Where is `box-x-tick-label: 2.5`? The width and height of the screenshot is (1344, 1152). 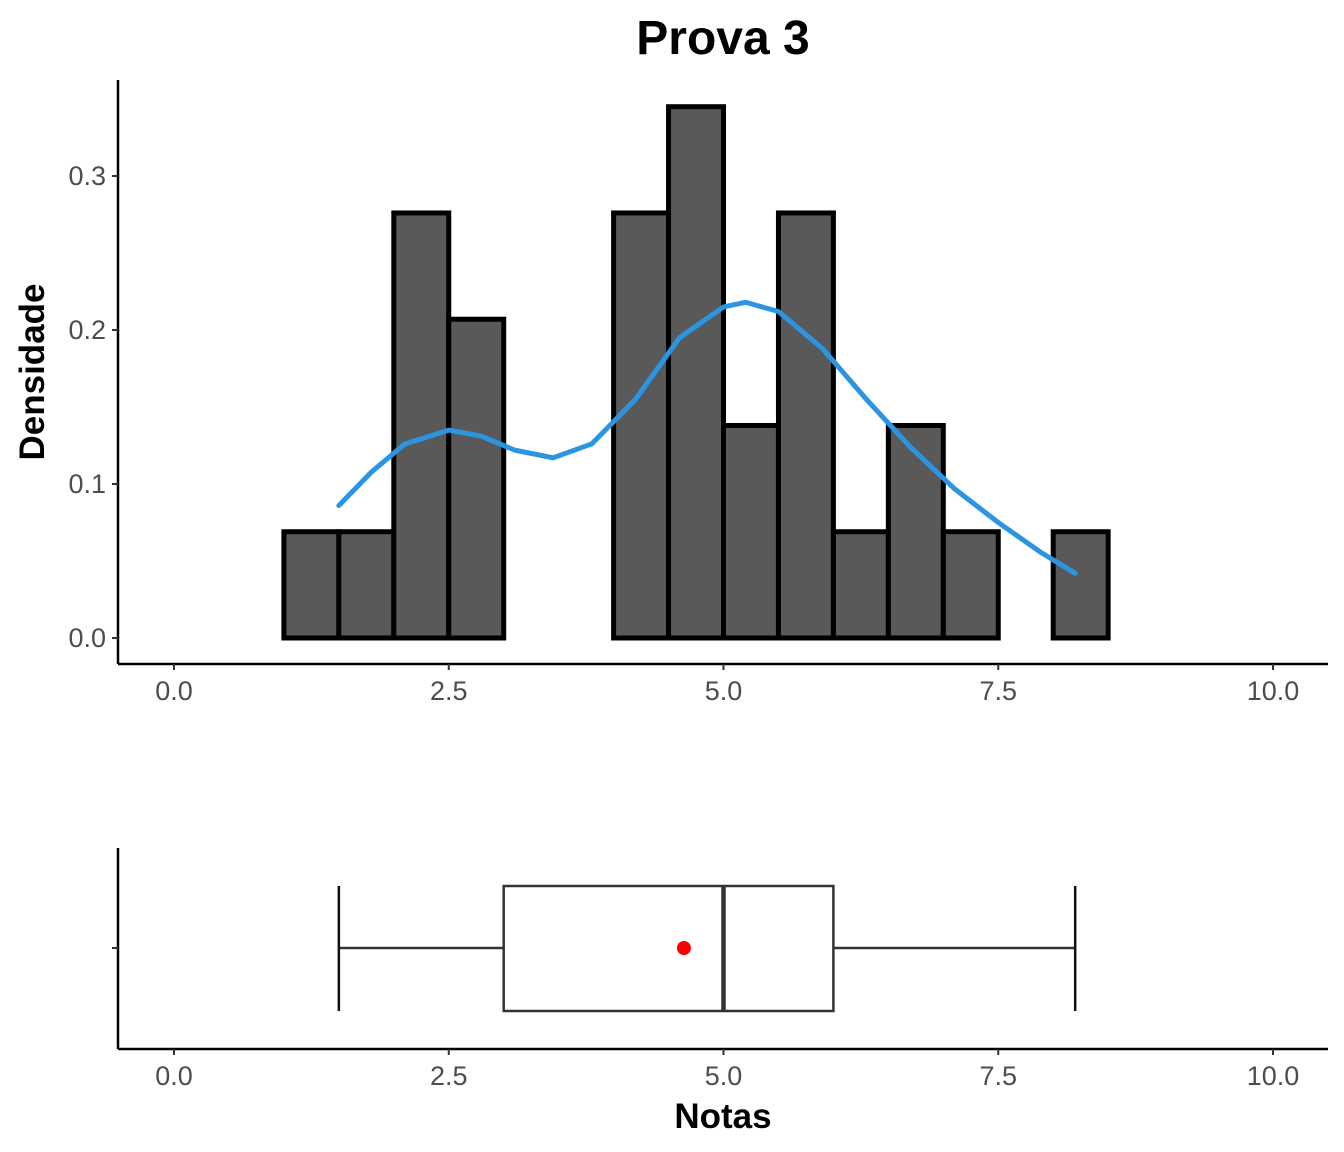
box-x-tick-label: 2.5 is located at coordinates (449, 1076).